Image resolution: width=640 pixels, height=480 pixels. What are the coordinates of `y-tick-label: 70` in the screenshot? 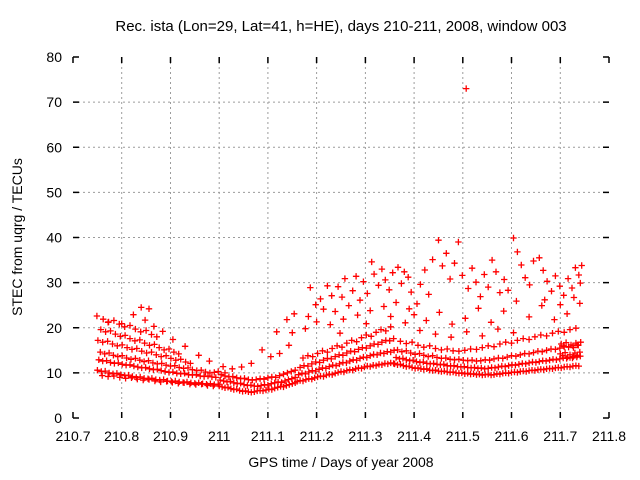 It's located at (54, 102).